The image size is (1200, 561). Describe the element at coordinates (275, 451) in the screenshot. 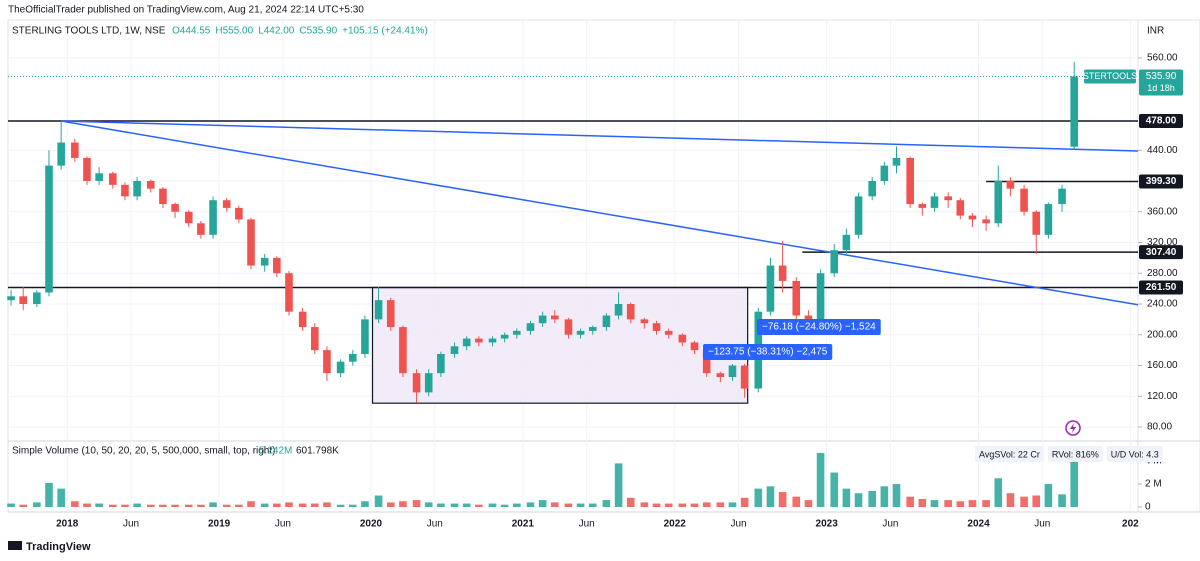

I see `volume-last: 5.242M` at that location.